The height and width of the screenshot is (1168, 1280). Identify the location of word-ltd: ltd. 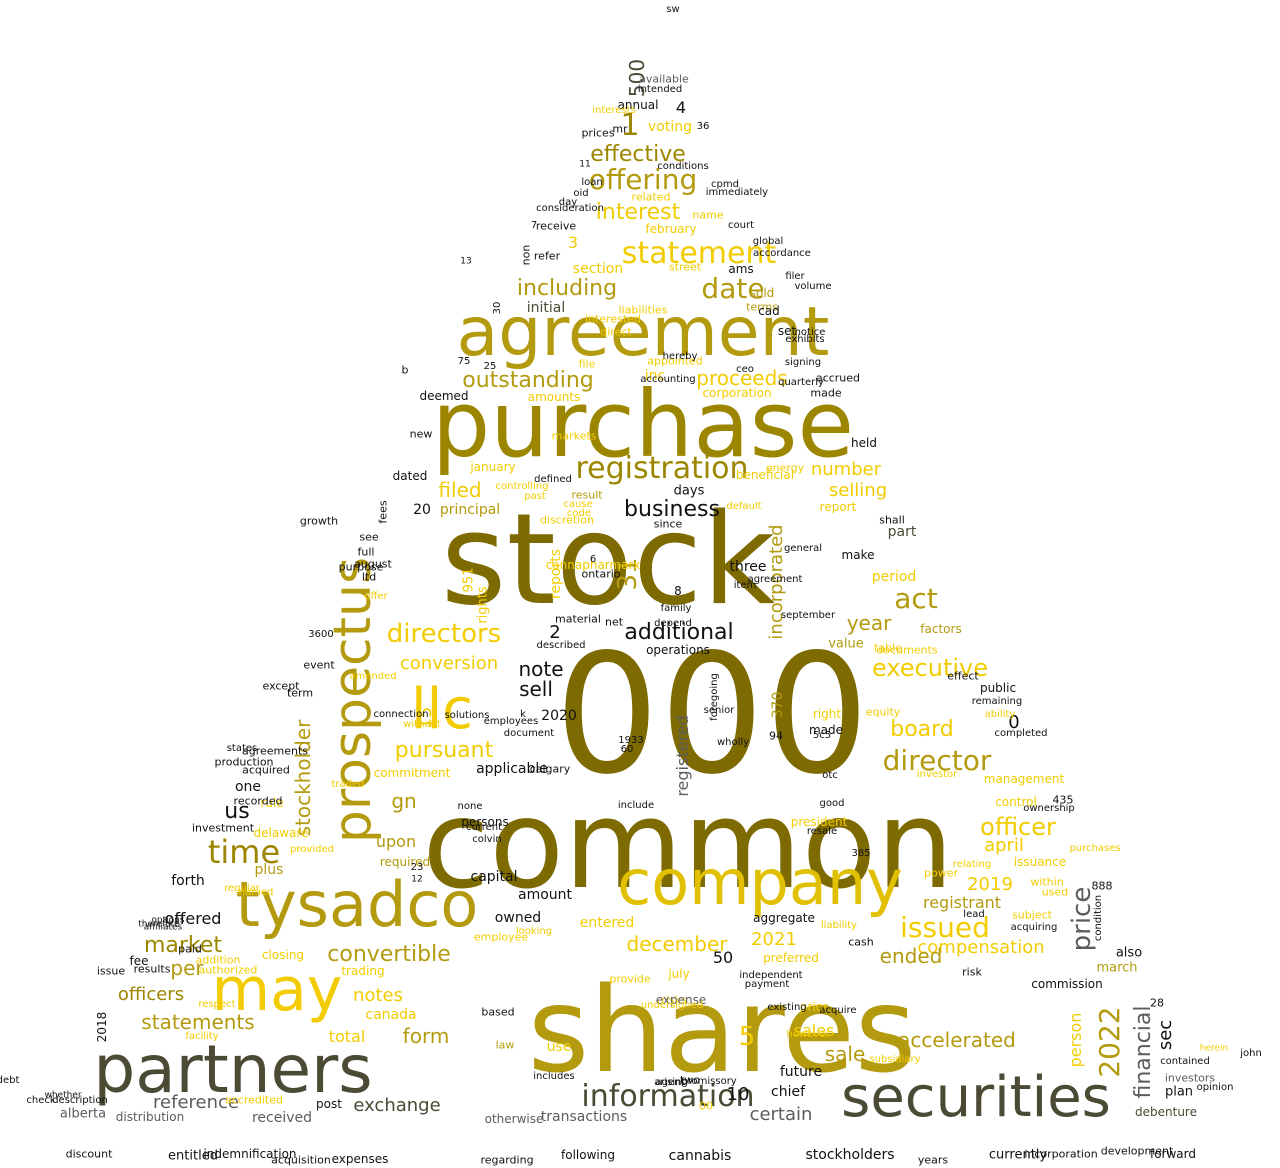
(369, 577).